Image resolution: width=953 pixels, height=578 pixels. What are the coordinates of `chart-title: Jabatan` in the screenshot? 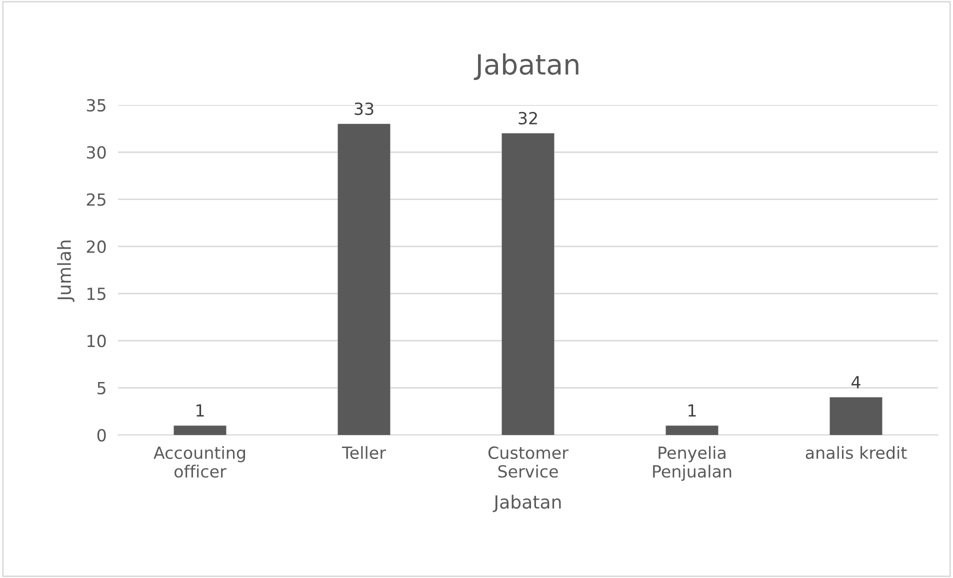 It's located at (526, 66).